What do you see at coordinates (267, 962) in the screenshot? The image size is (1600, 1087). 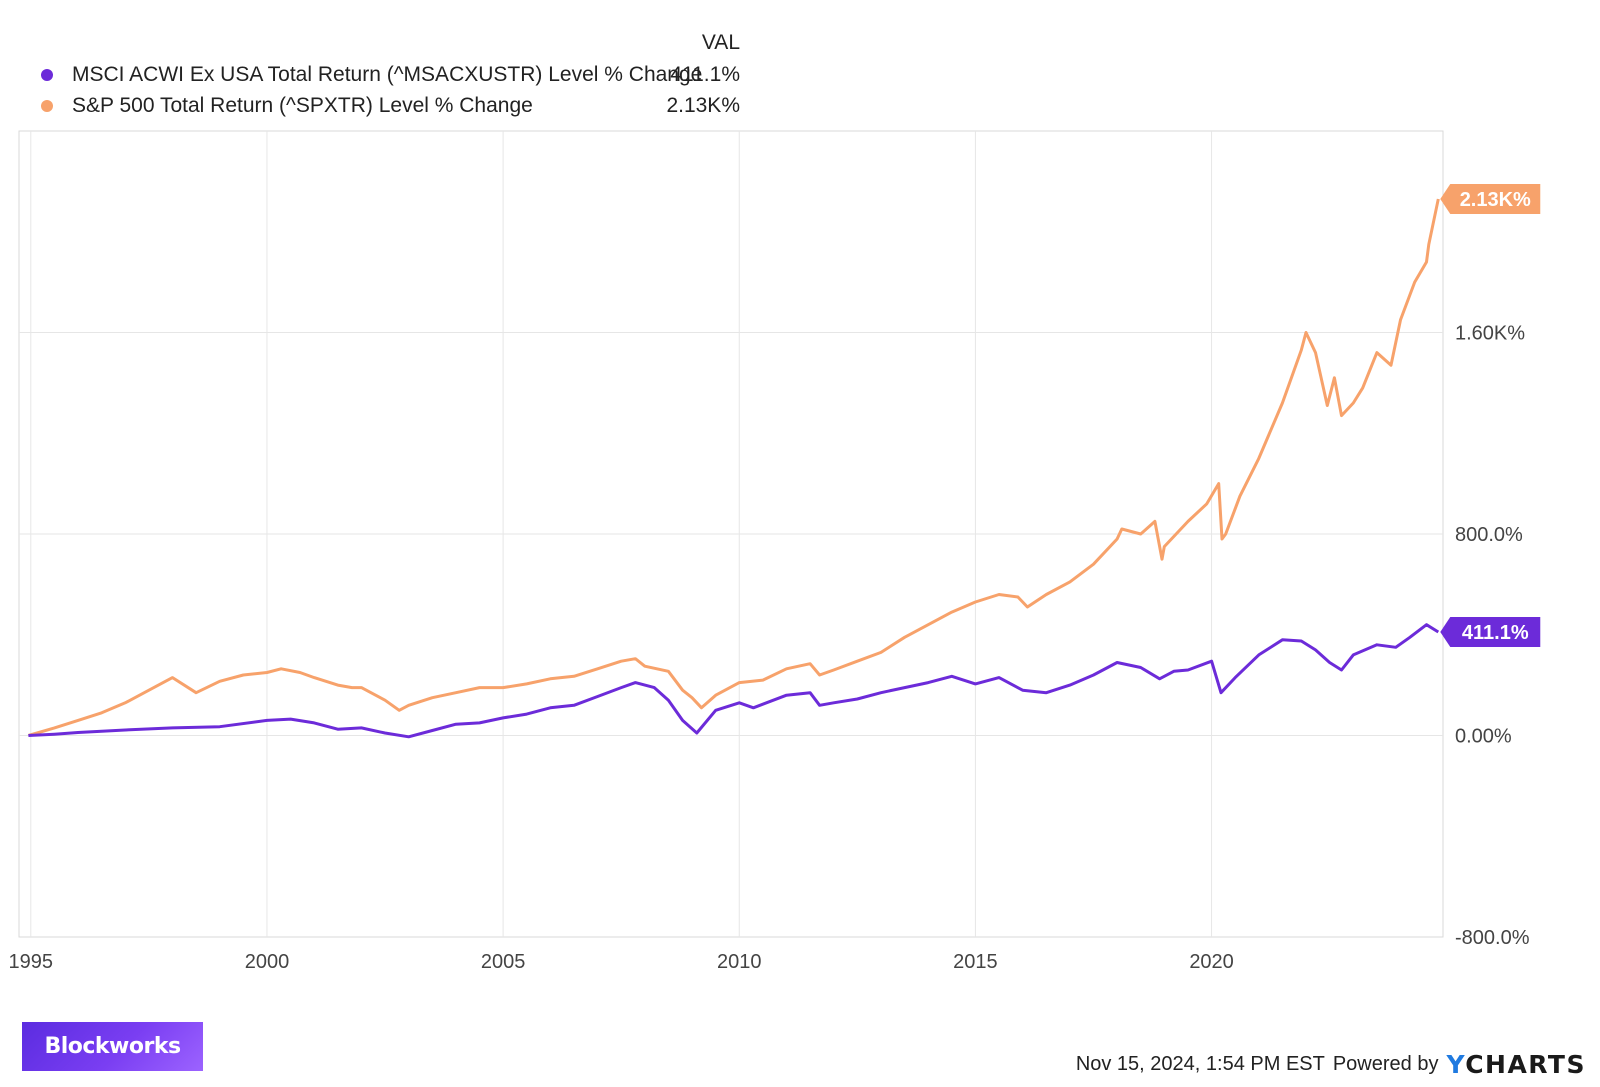 I see `x-tick-label: 2000` at bounding box center [267, 962].